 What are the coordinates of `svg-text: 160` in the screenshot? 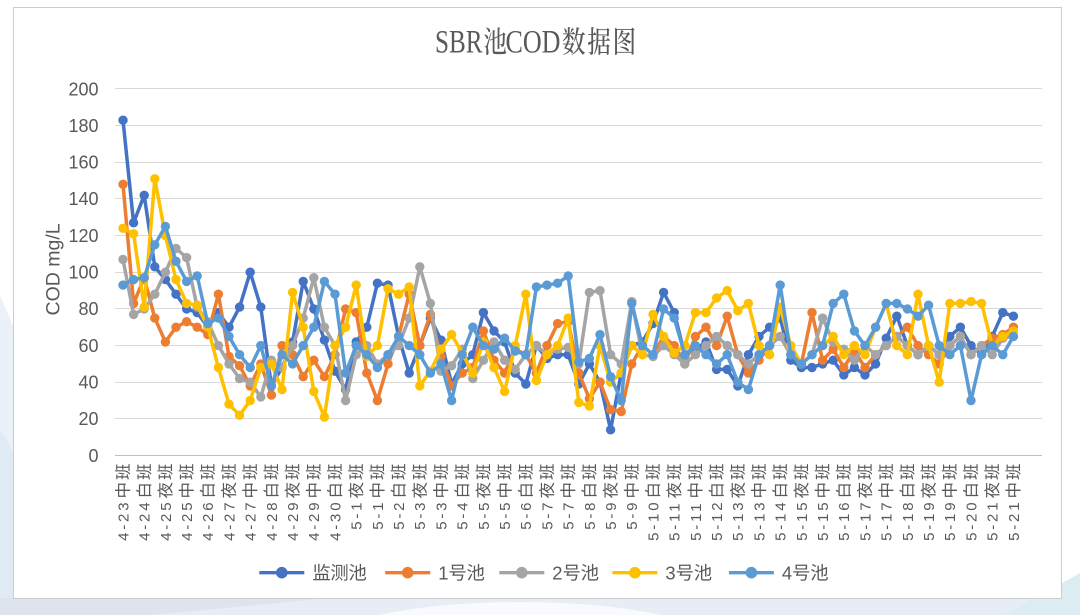 It's located at (83, 163).